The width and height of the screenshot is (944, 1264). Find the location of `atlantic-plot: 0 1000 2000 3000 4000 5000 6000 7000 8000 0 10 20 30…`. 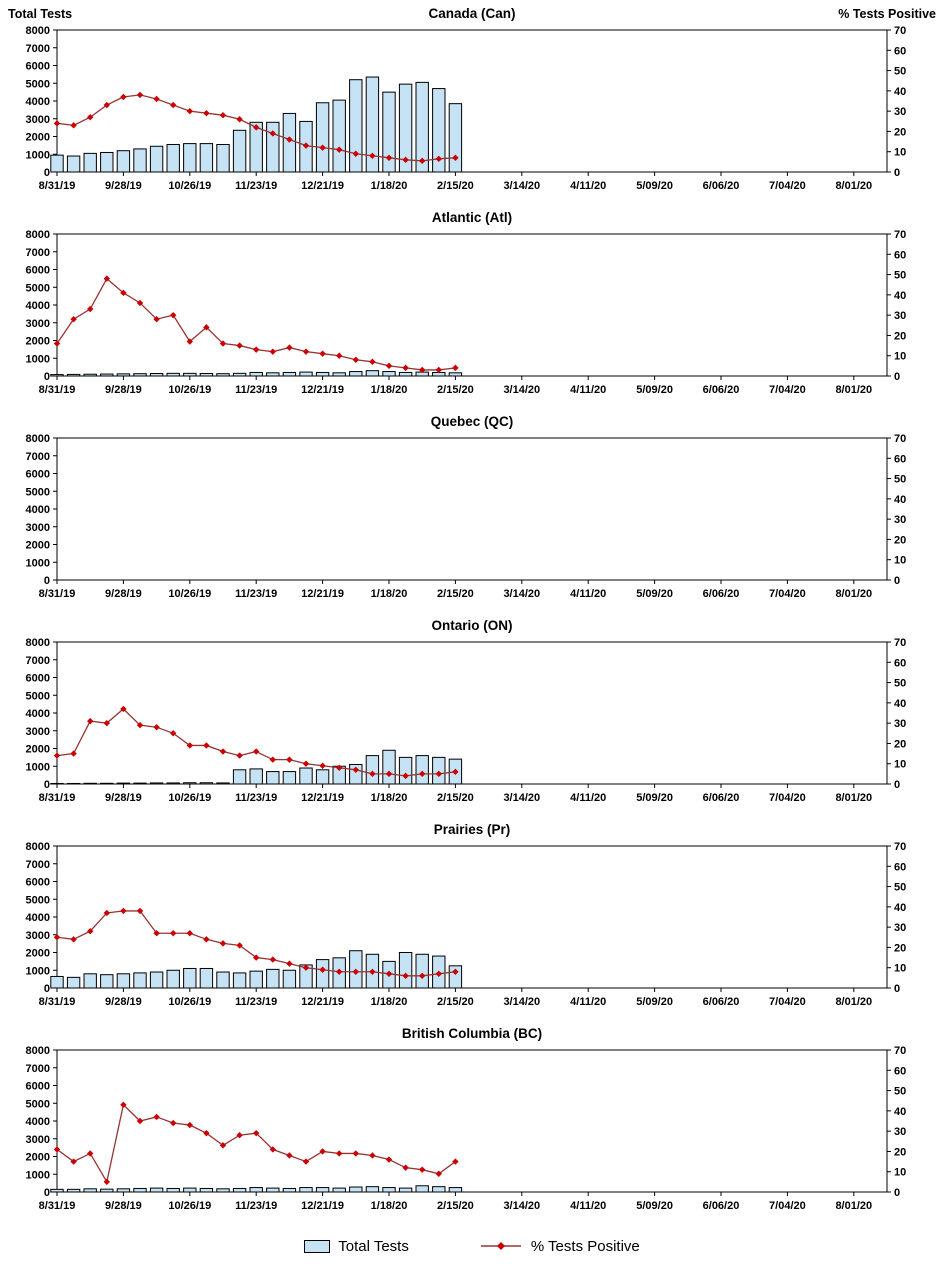

atlantic-plot: 0 1000 2000 3000 4000 5000 6000 7000 8000 0 10 20 30… is located at coordinates (466, 312).